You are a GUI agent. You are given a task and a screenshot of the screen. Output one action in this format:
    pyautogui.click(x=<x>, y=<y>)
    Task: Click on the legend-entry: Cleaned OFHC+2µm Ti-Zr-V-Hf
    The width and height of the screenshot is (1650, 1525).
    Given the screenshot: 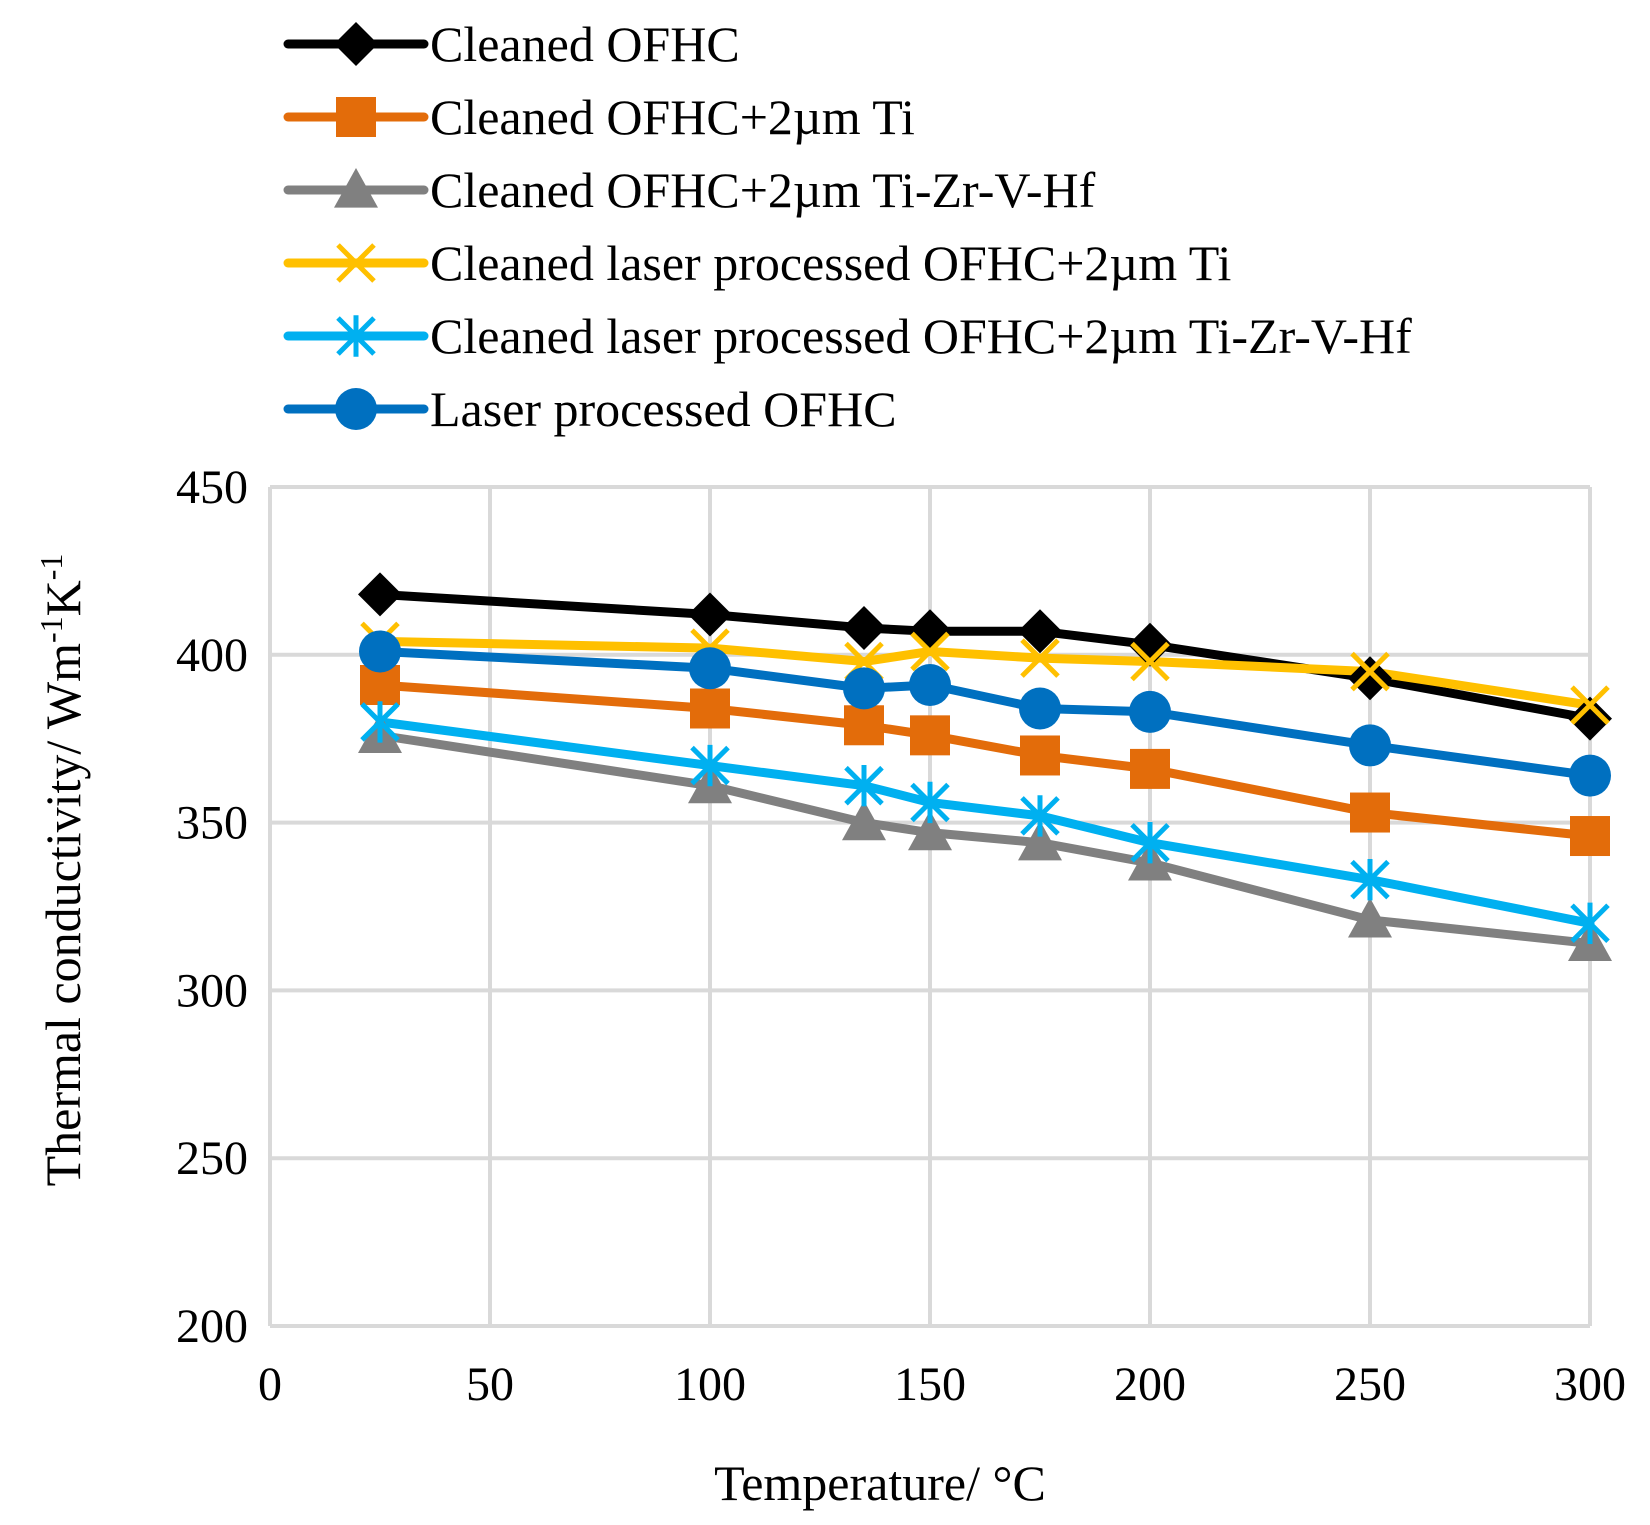 What is the action you would take?
    pyautogui.click(x=689, y=190)
    